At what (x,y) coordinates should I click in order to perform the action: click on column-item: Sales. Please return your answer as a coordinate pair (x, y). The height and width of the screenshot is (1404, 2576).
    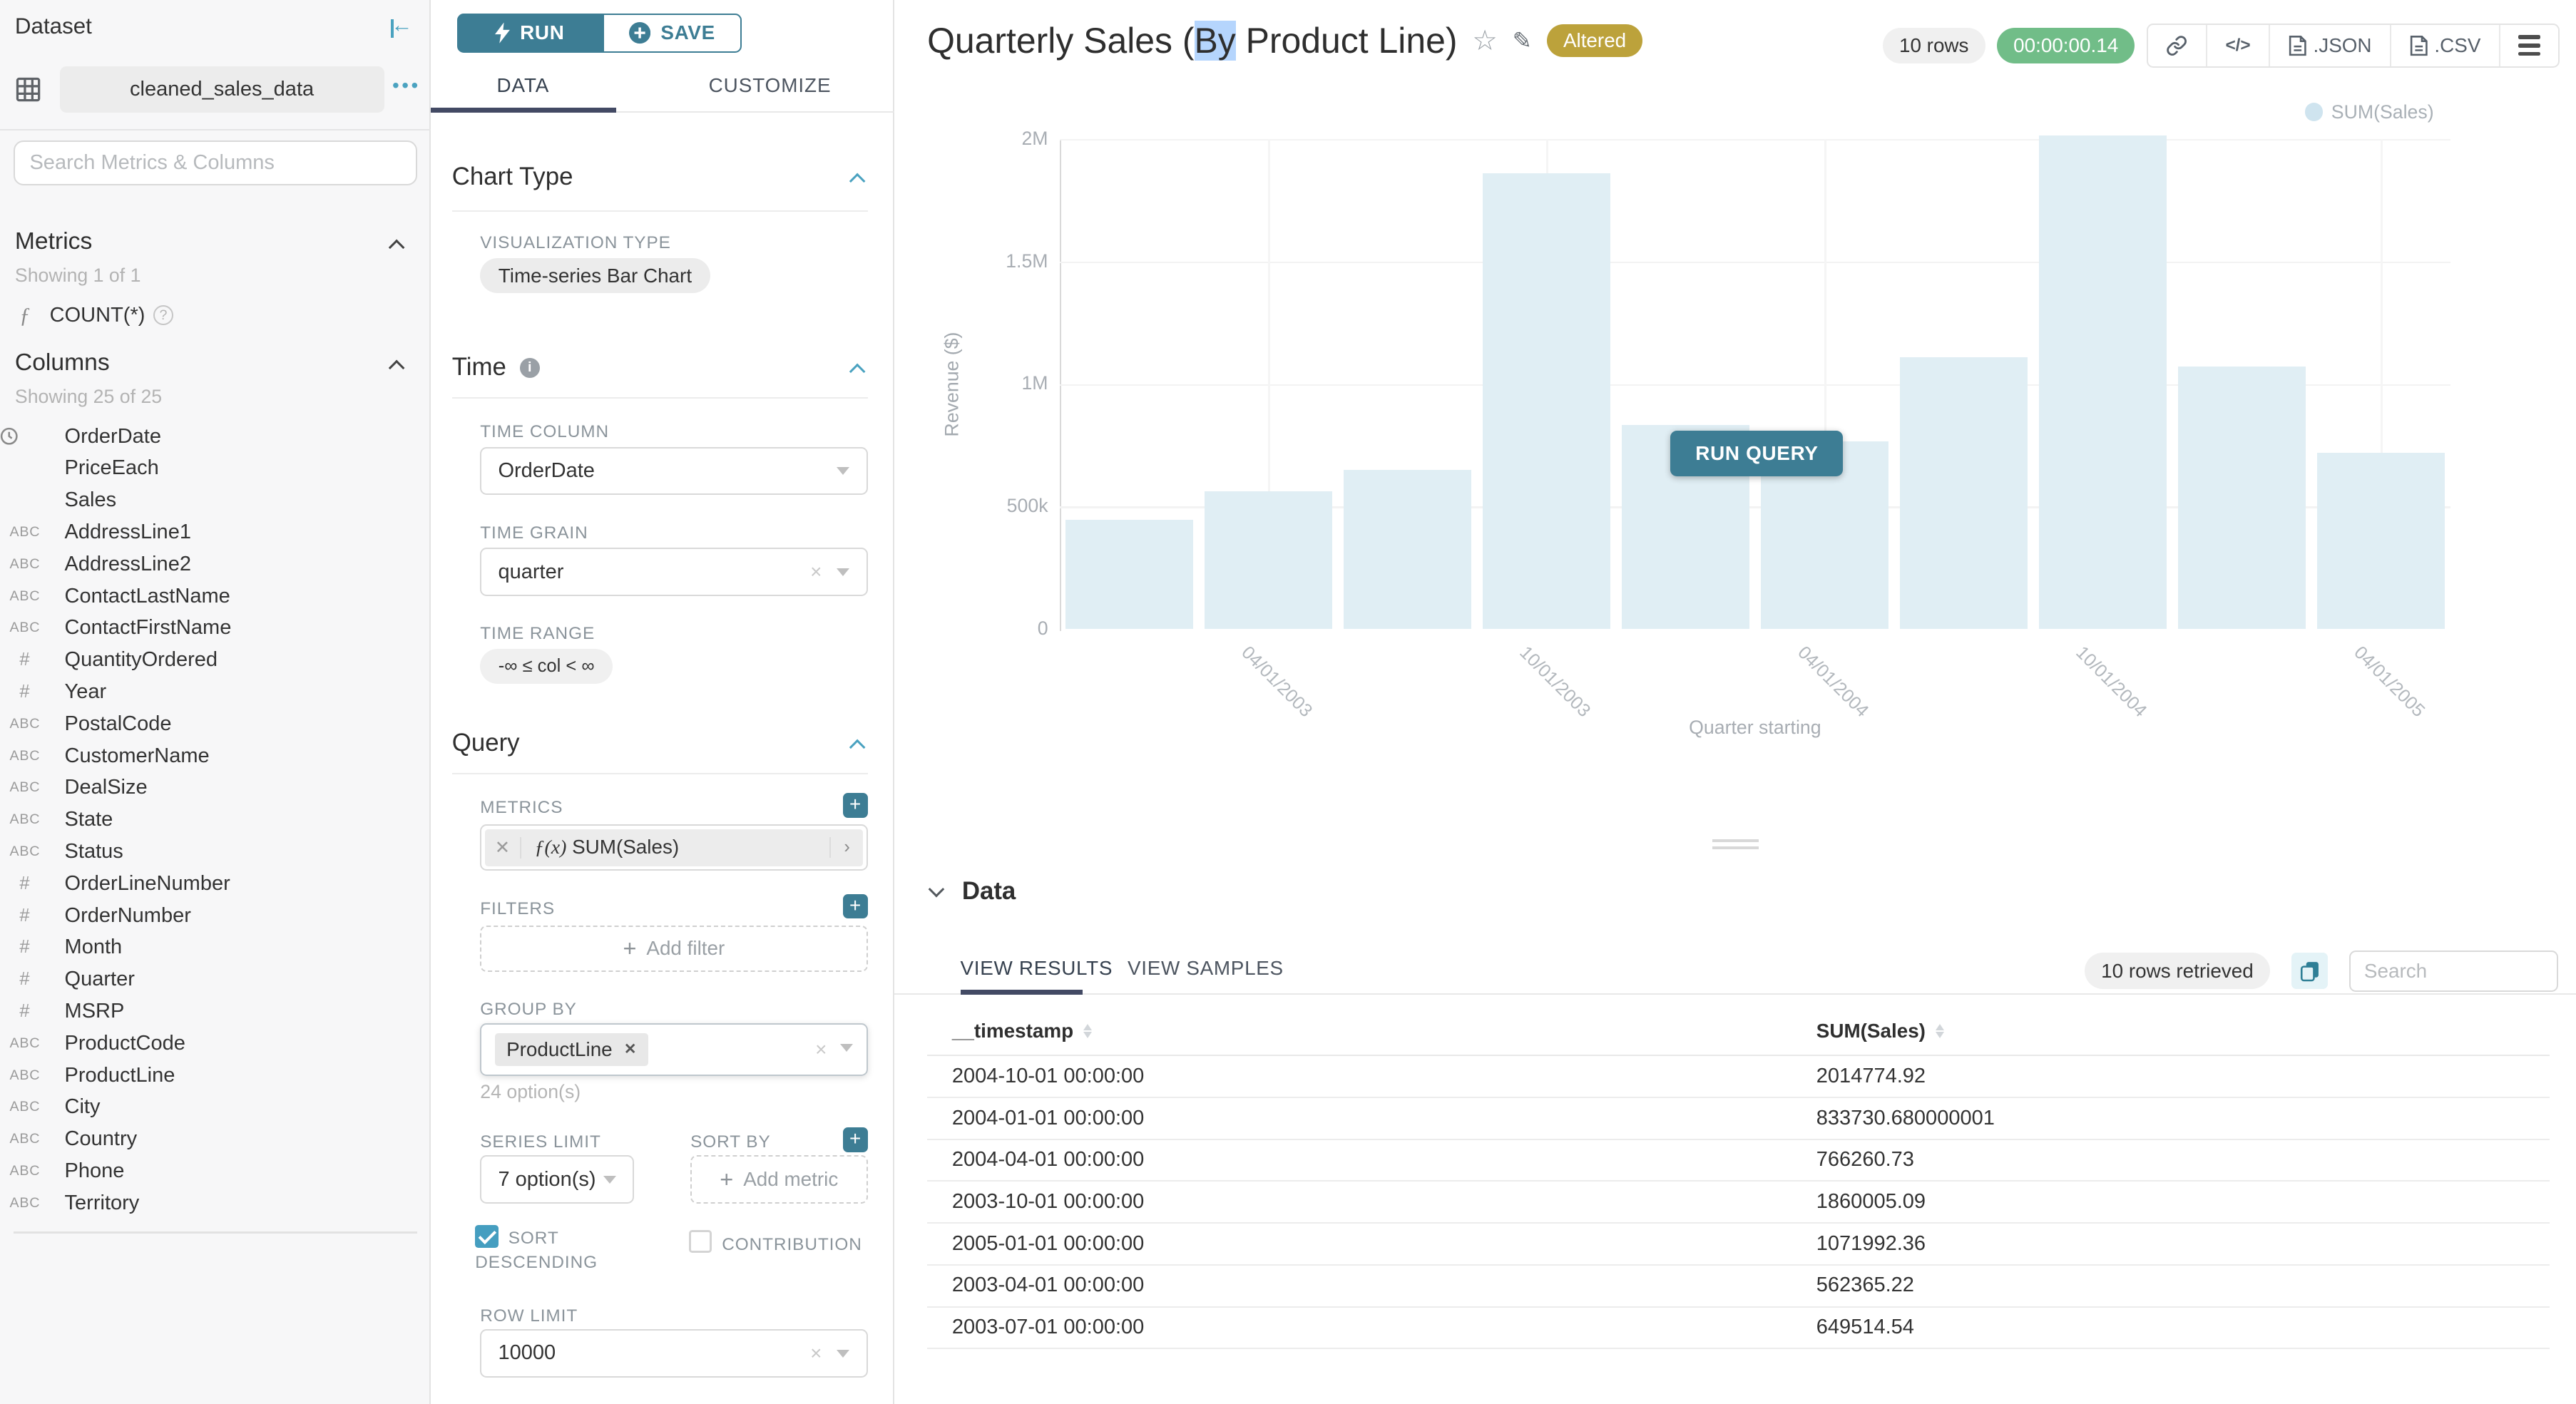
    Looking at the image, I should click on (215, 500).